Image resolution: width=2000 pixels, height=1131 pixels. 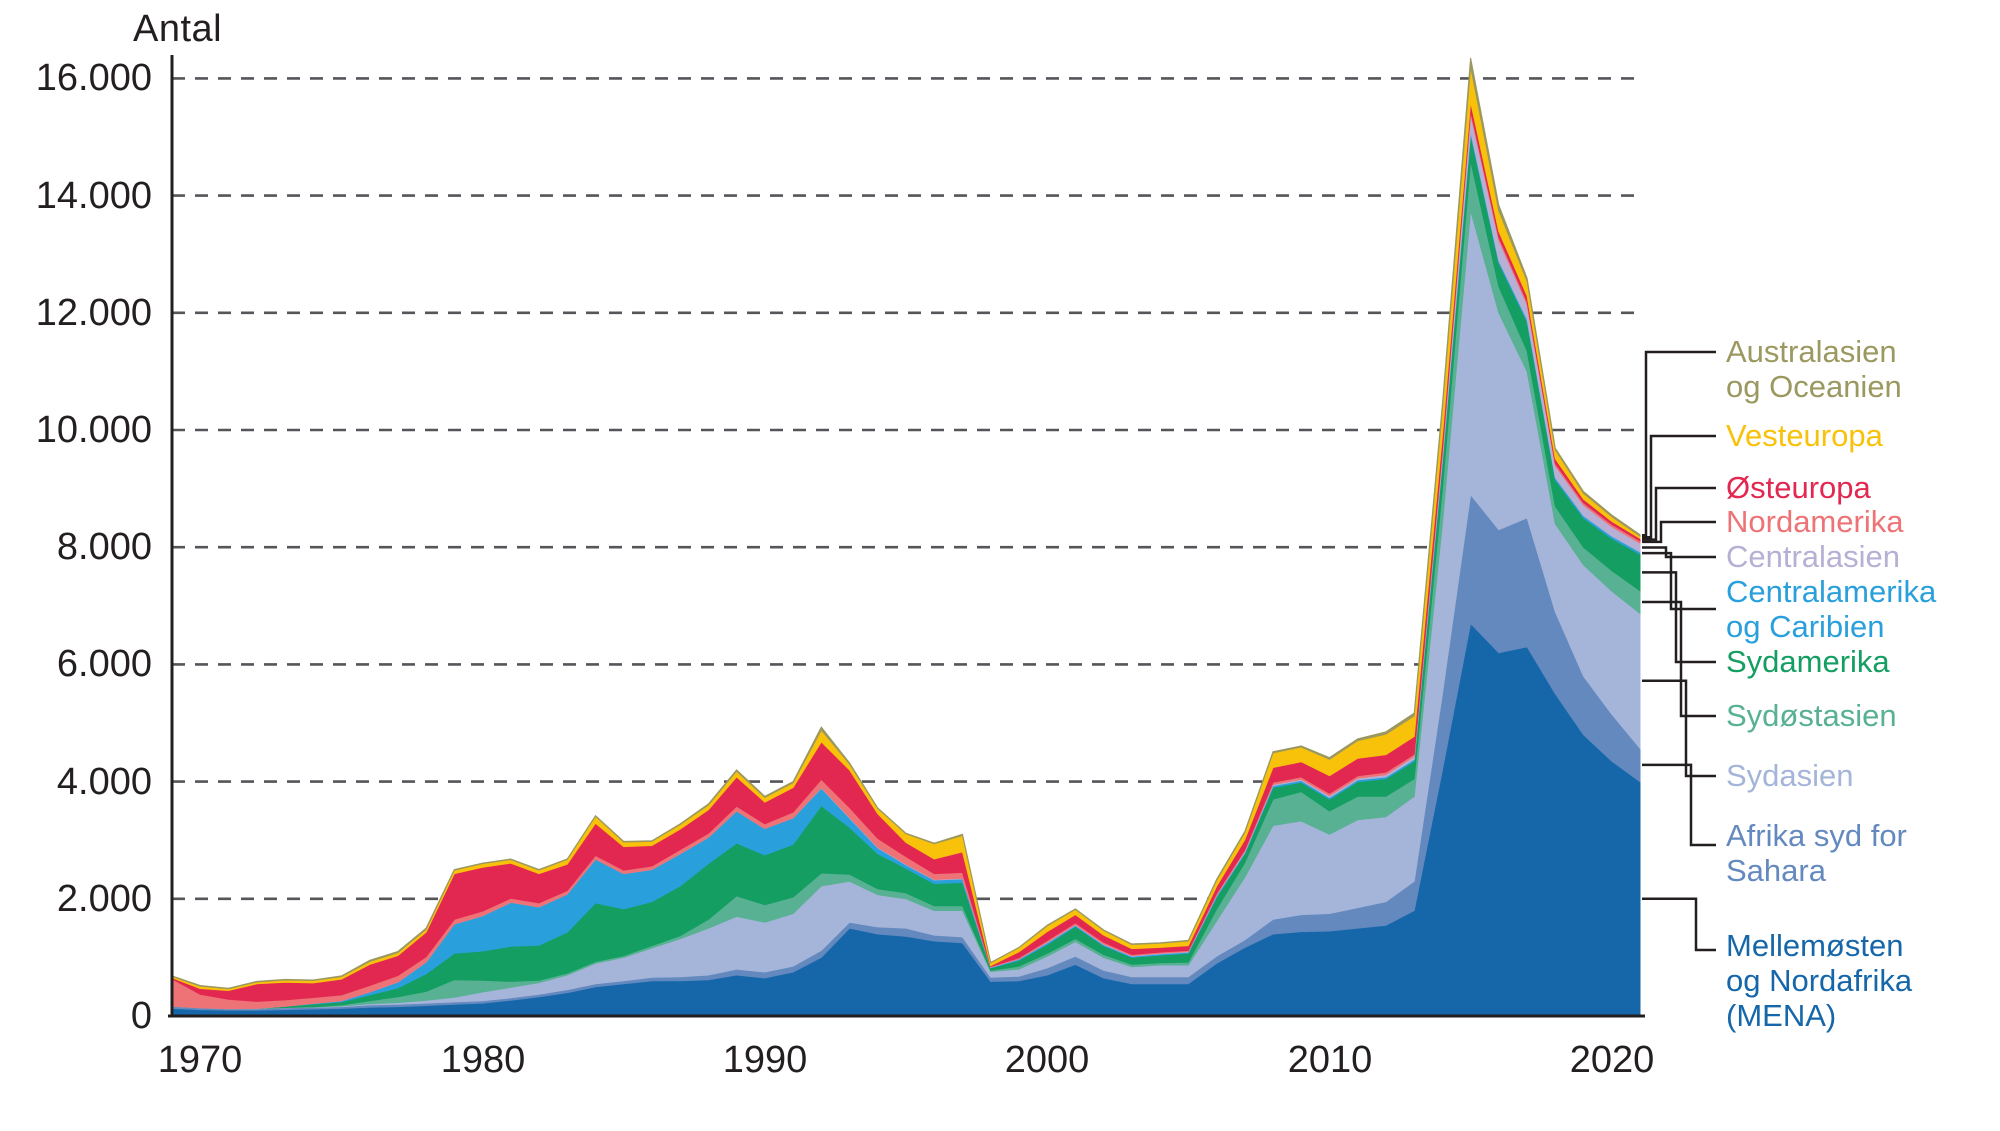 I want to click on legend-item-mena: Mellemøsten og Nordafrika (MENA), so click(x=1819, y=980).